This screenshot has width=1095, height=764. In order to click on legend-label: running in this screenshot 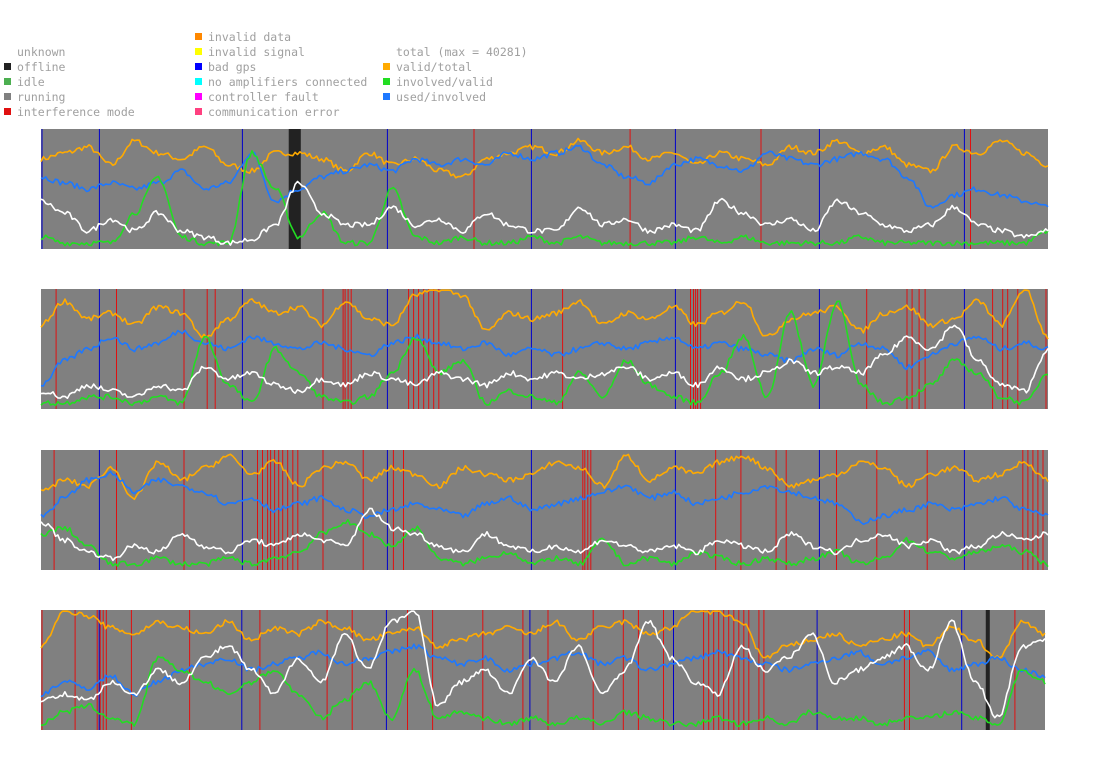, I will do `click(41, 97)`.